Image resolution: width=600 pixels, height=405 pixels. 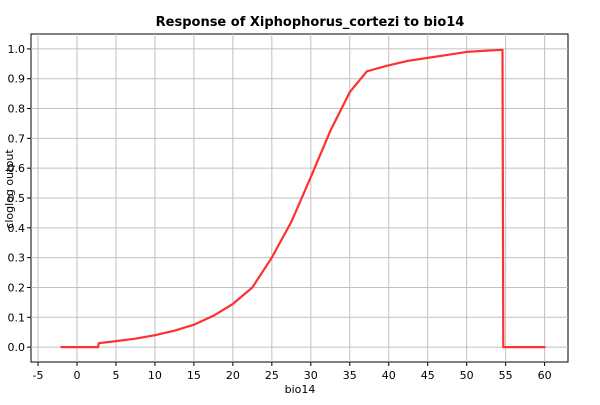 I want to click on y-tick-label: 0.5, so click(x=17, y=198).